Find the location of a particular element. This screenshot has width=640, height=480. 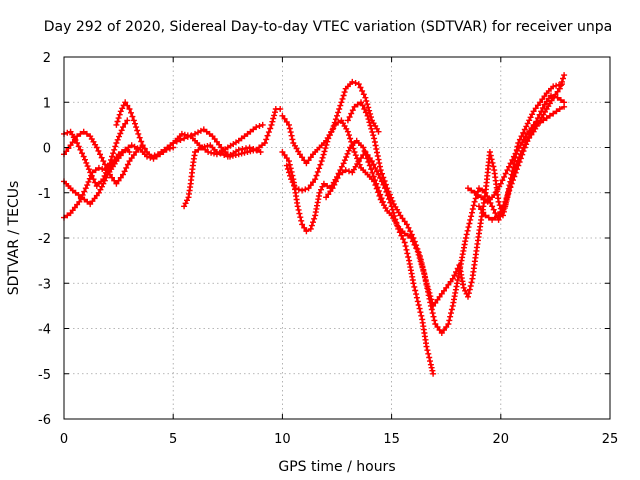

x-tick-label: 10 is located at coordinates (282, 439).